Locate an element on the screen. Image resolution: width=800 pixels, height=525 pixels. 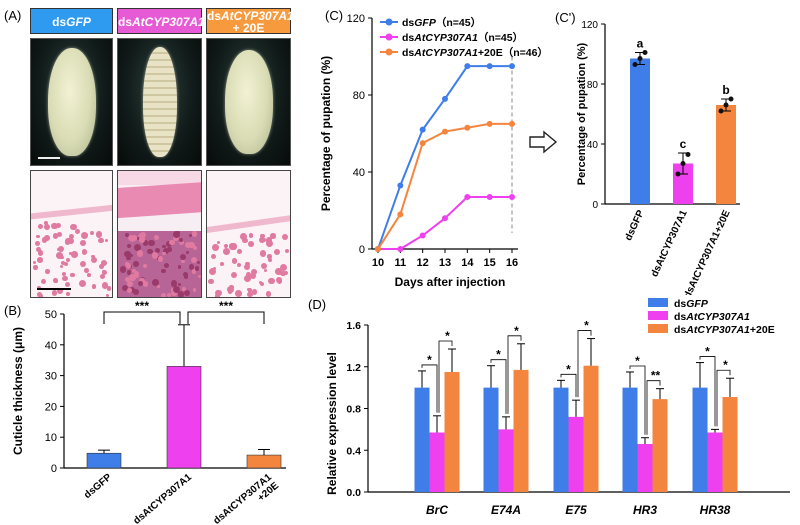
histology-dsatcyp307a1-20e is located at coordinates (248, 234).